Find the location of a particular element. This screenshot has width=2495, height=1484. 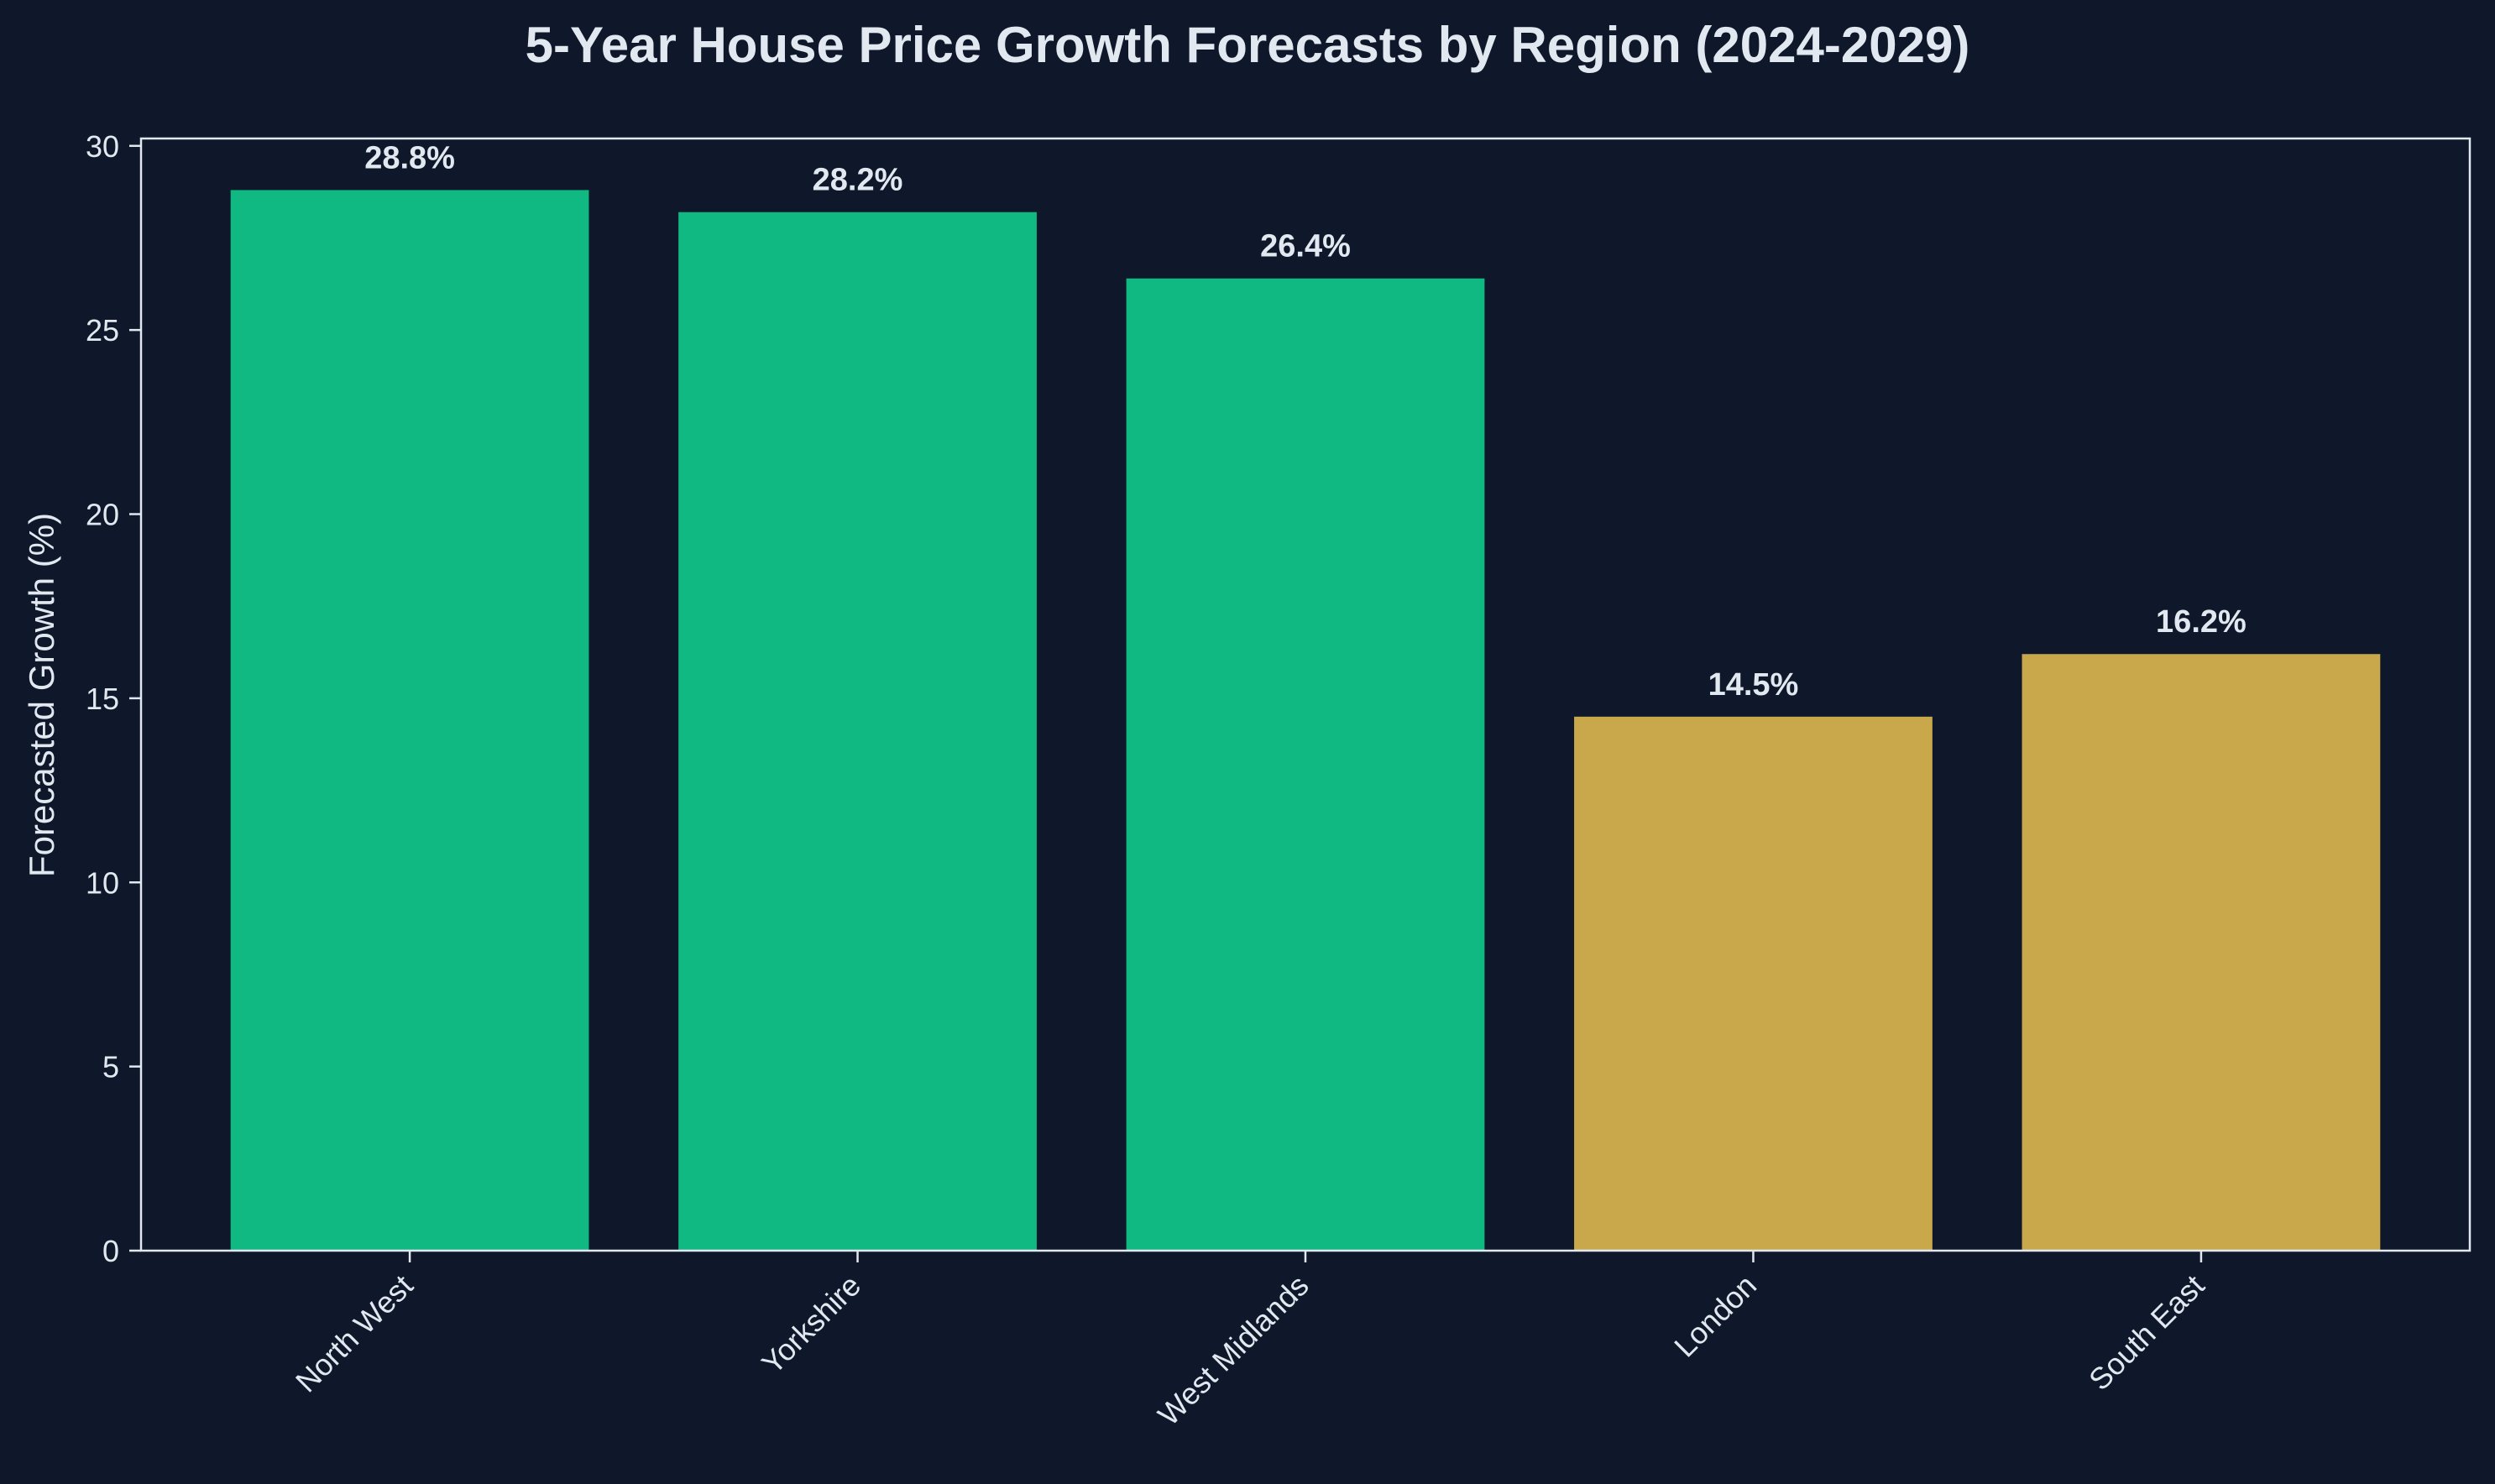

bar-west-midlands is located at coordinates (1305, 764).